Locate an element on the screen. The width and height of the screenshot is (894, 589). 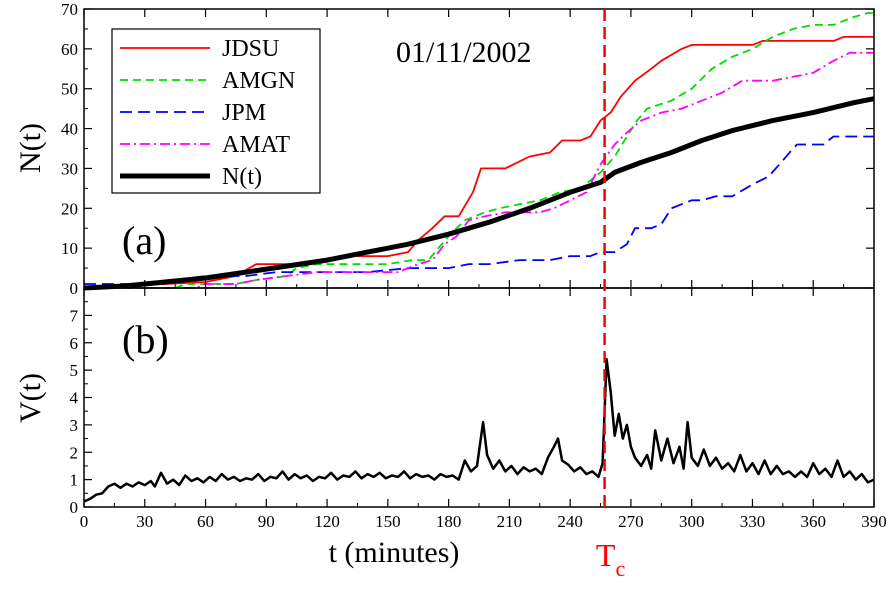
legend-label: JPM is located at coordinates (244, 113).